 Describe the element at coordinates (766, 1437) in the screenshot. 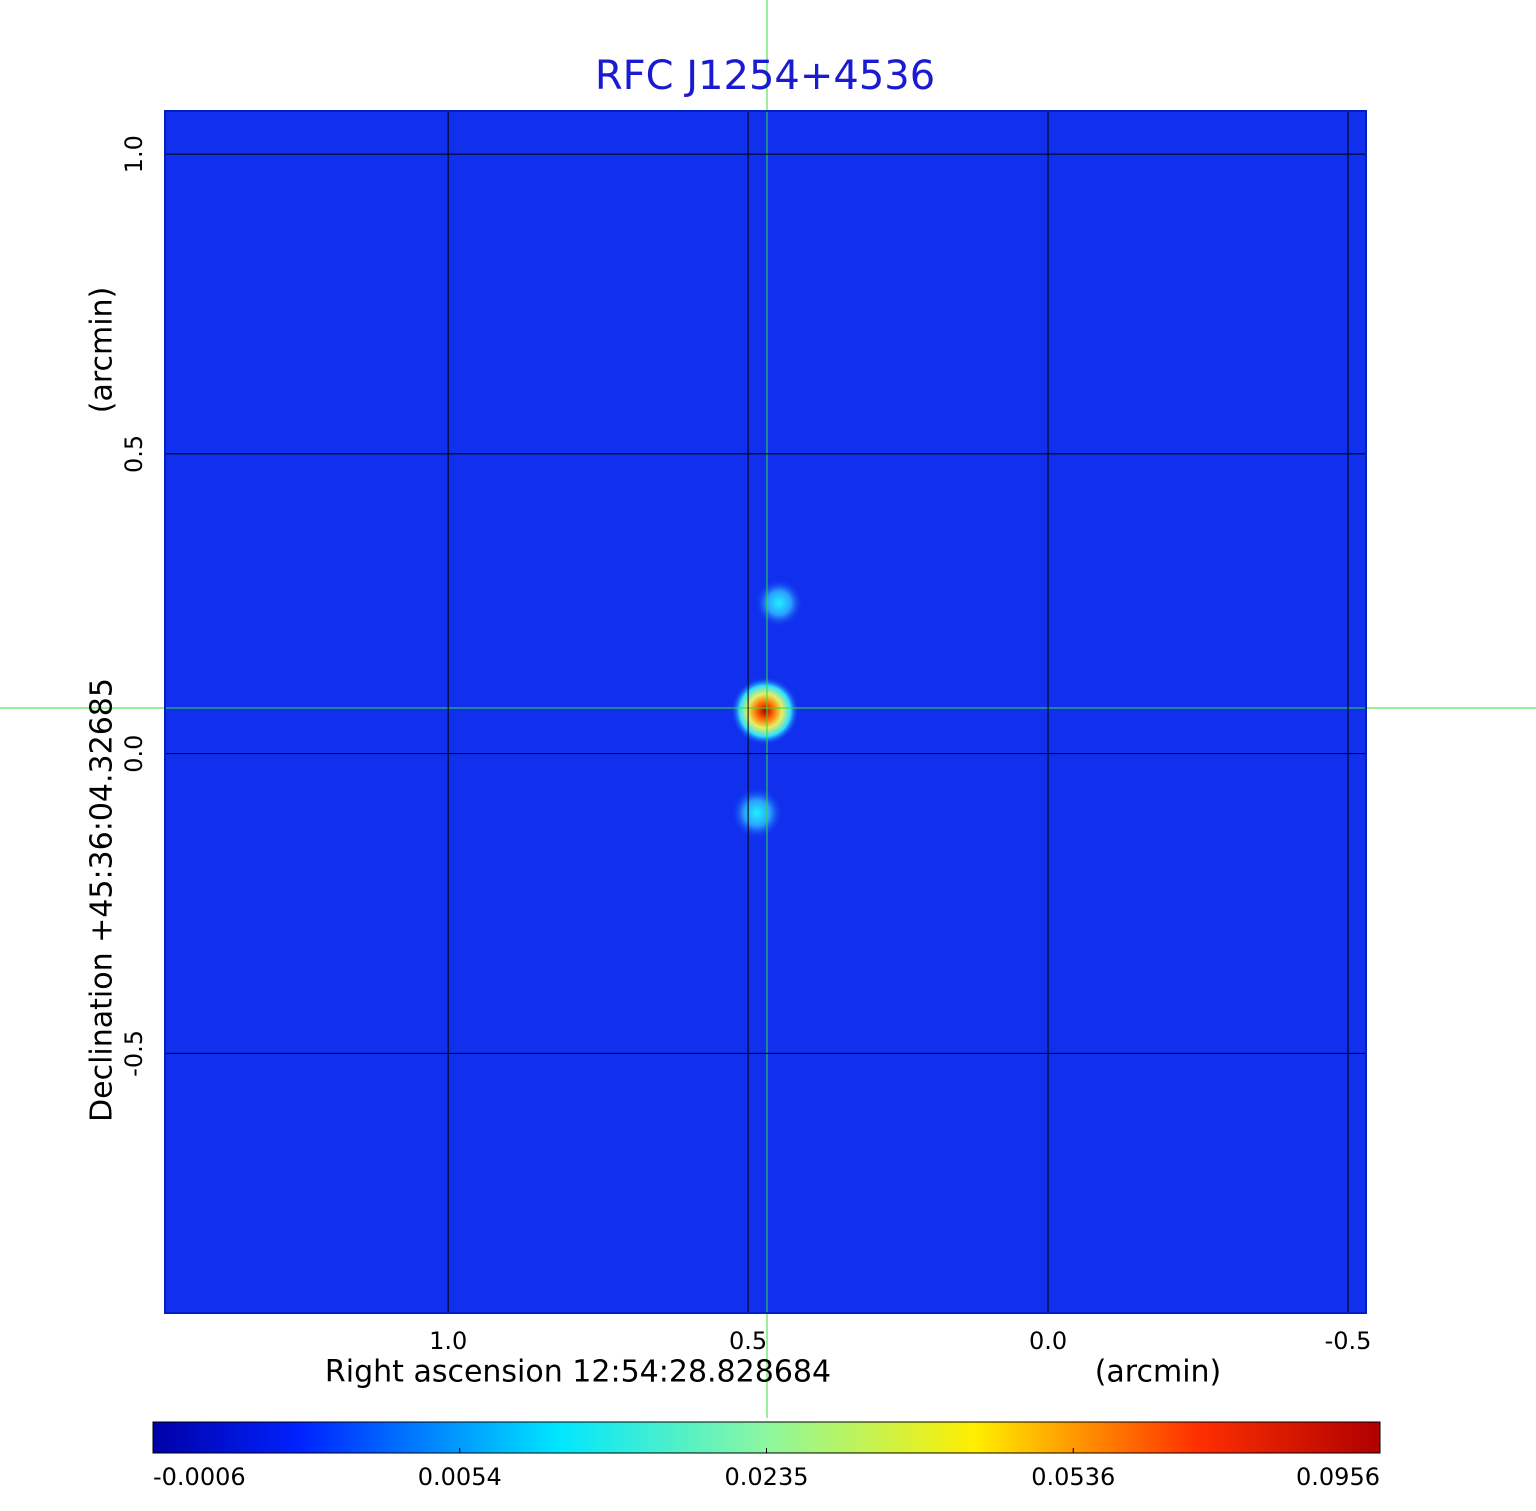

I see `colorbar` at that location.